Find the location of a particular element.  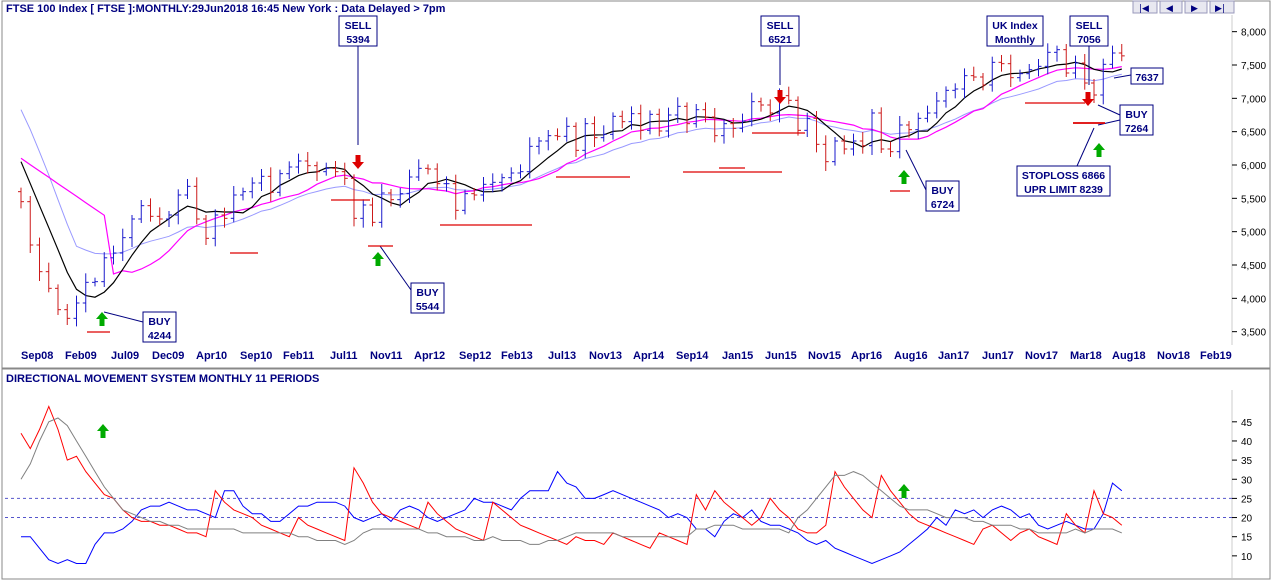

annotation-buy-5544-text: 5544 is located at coordinates (428, 307).